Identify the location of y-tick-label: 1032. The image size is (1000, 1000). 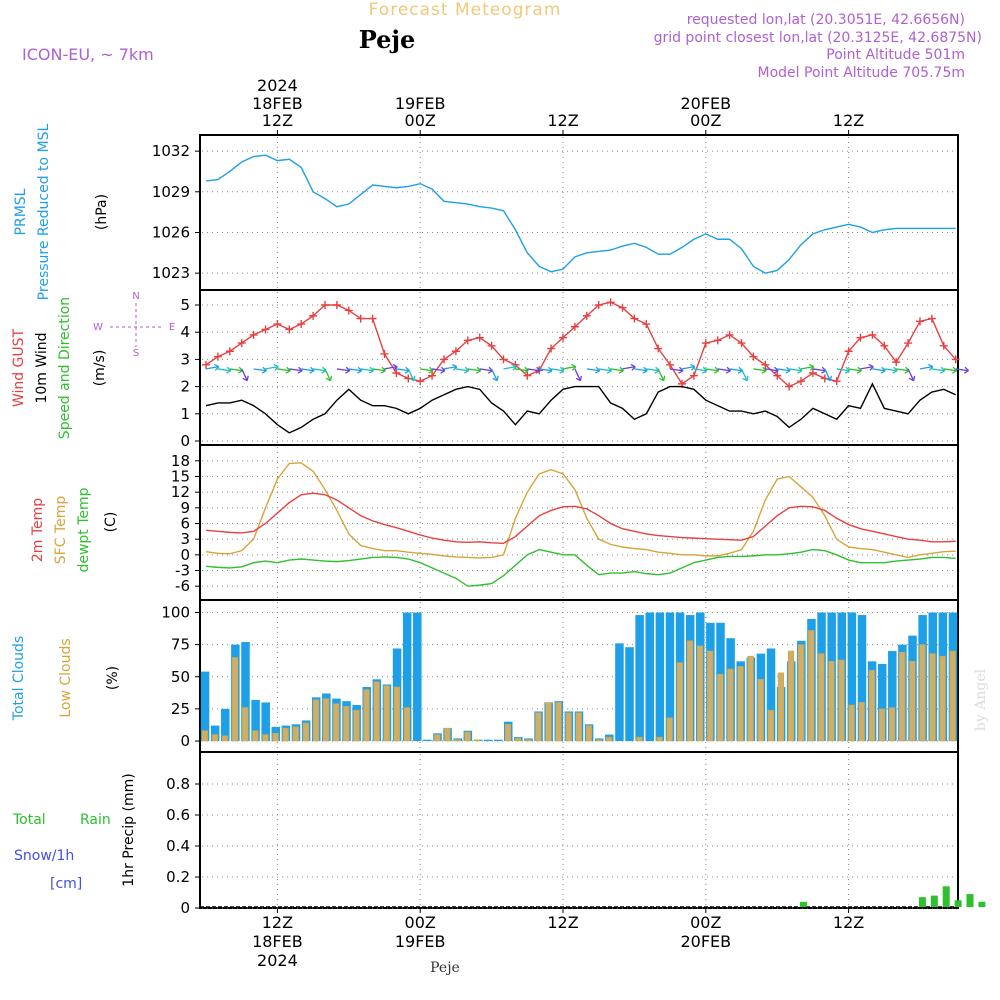
(171, 151).